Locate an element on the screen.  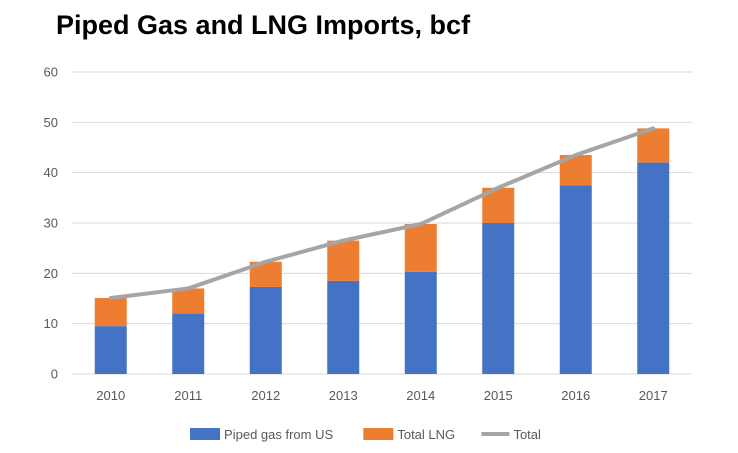
x-tick-label: 2017 is located at coordinates (653, 395).